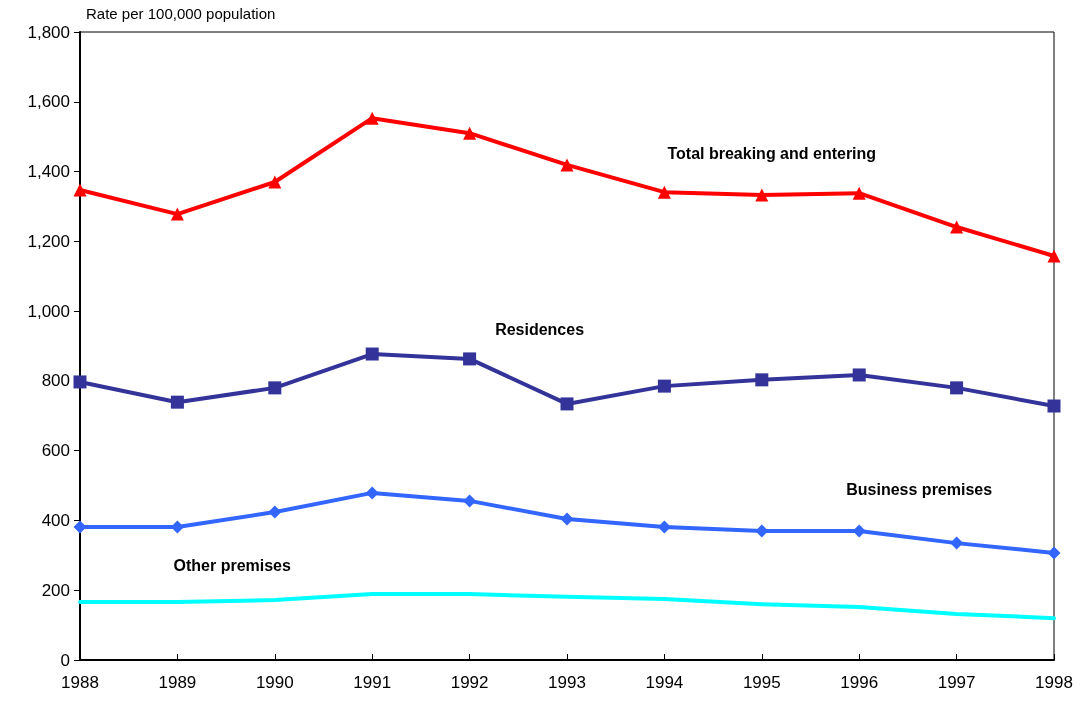 The width and height of the screenshot is (1081, 706). I want to click on y-tick-label: 1,200, so click(48, 241).